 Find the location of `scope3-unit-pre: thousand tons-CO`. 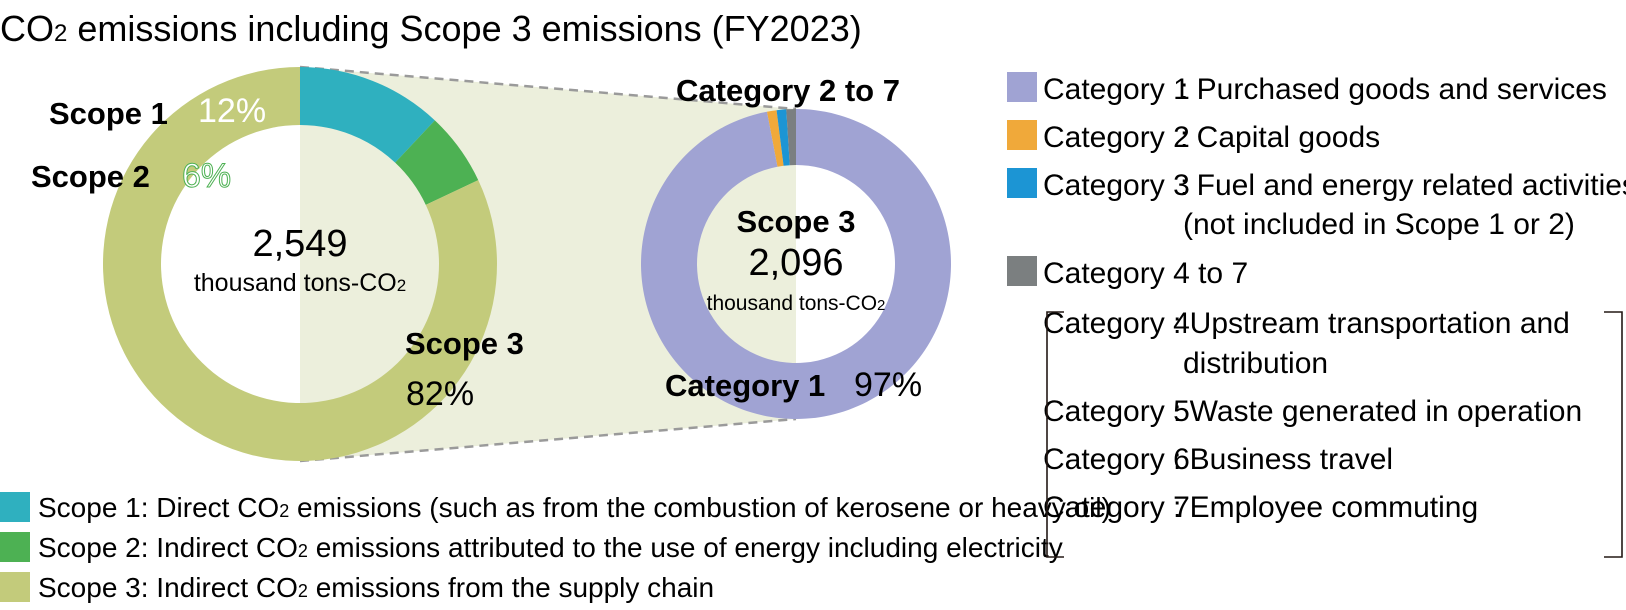

scope3-unit-pre: thousand tons-CO is located at coordinates (792, 303).